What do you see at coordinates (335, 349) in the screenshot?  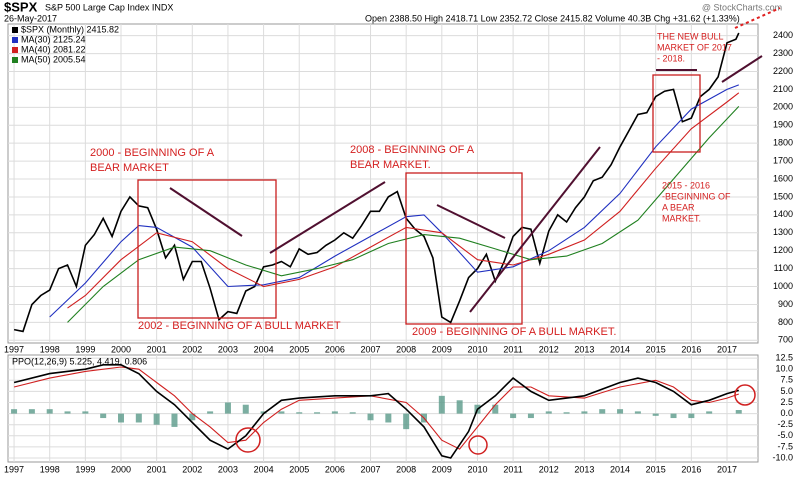 I see `x-tick-label: 2006` at bounding box center [335, 349].